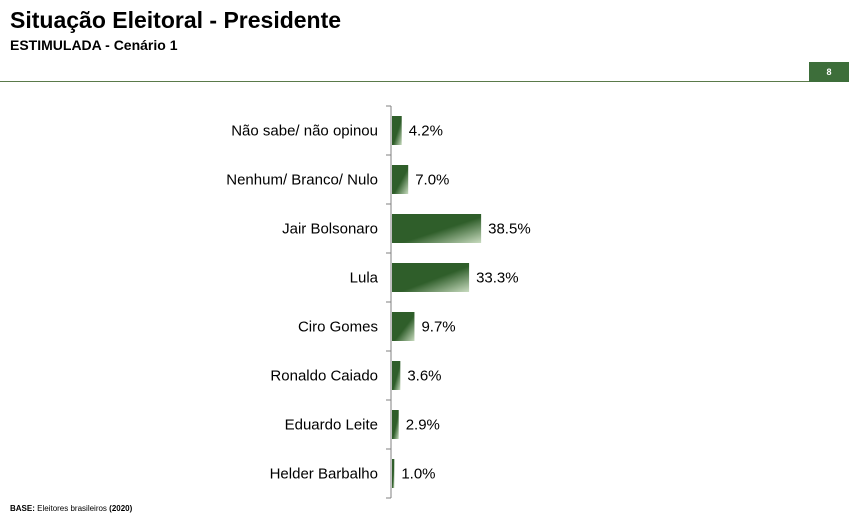  What do you see at coordinates (324, 474) in the screenshot?
I see `category-label: Helder Barbalho` at bounding box center [324, 474].